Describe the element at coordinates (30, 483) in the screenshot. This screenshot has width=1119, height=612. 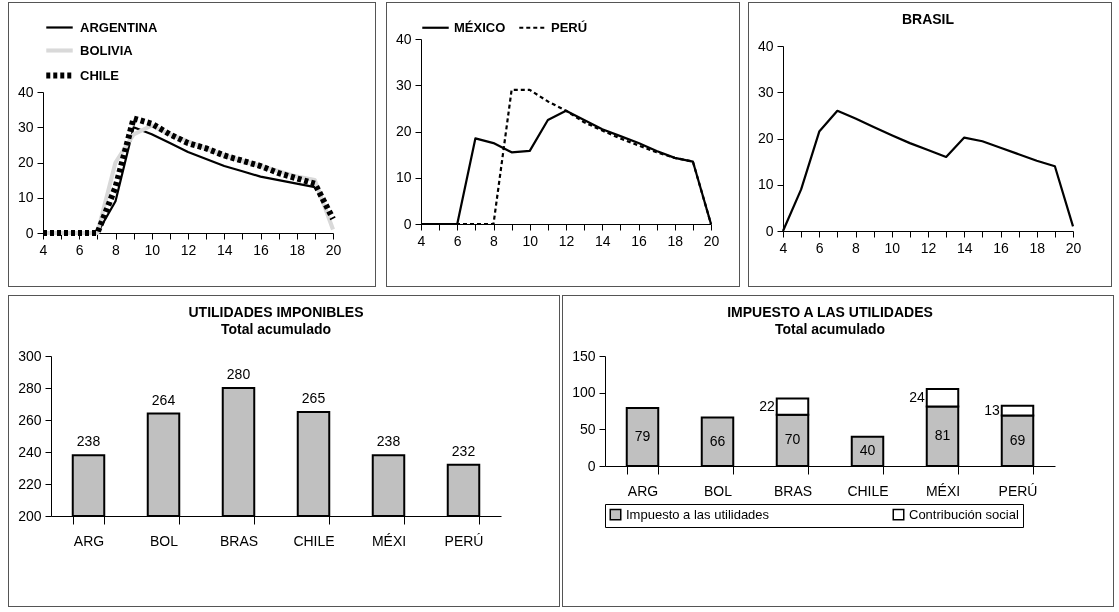
I see `y-tick-label: 220` at that location.